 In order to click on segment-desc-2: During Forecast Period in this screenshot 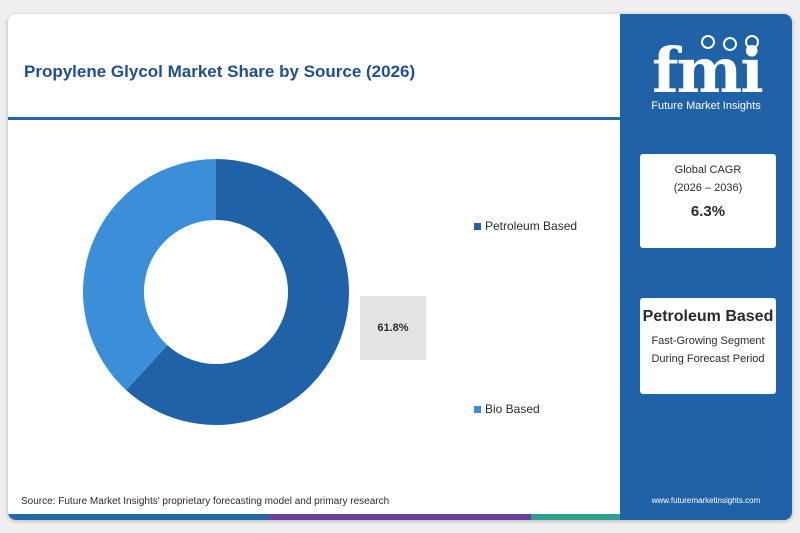, I will do `click(708, 359)`.